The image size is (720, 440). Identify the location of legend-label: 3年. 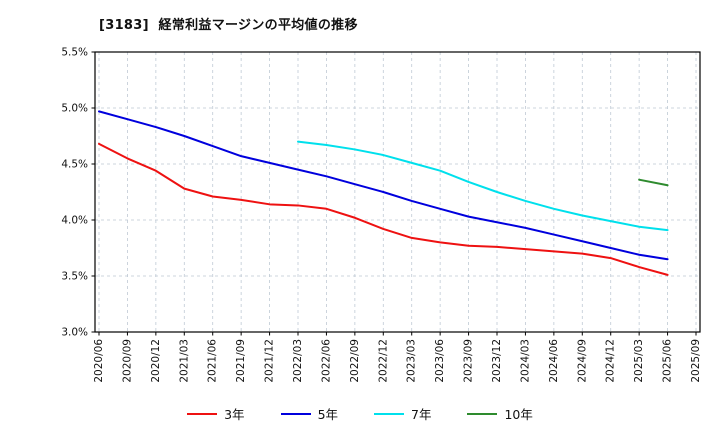
(234, 414).